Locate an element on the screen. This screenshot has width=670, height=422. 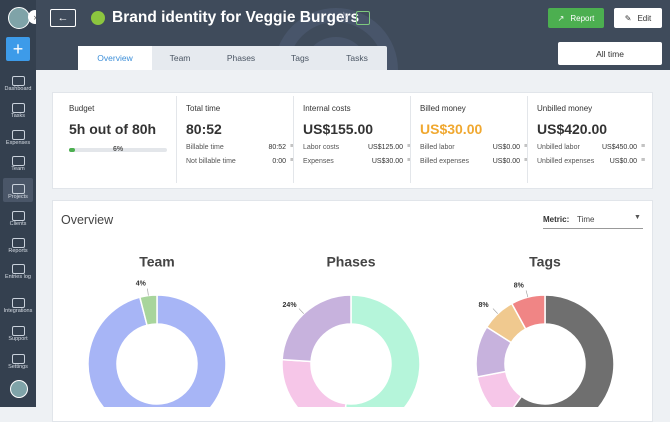
slice-label: 24% is located at coordinates (290, 305).